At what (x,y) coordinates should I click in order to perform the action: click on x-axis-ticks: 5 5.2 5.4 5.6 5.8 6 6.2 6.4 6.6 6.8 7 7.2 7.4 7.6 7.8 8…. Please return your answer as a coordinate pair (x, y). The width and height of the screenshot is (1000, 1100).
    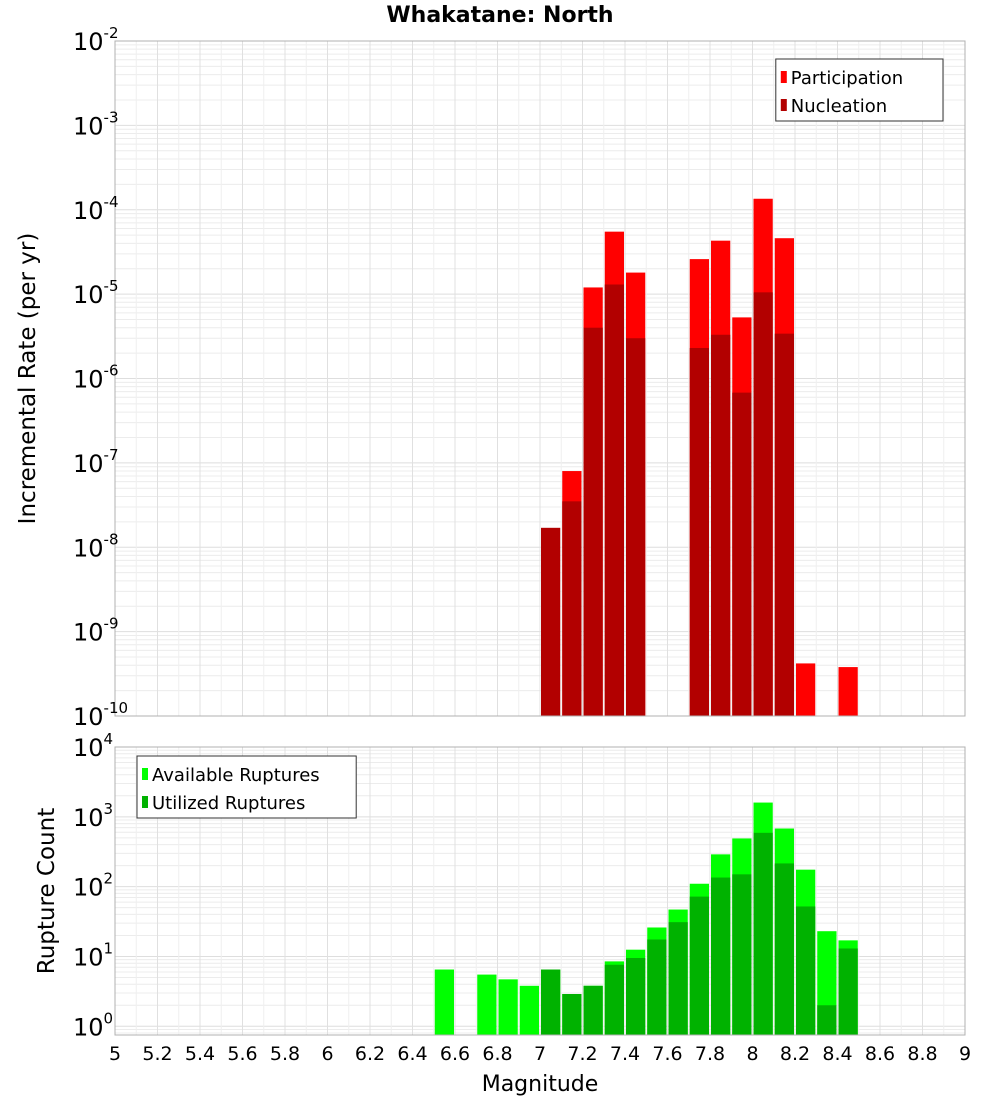
    Looking at the image, I should click on (540, 1054).